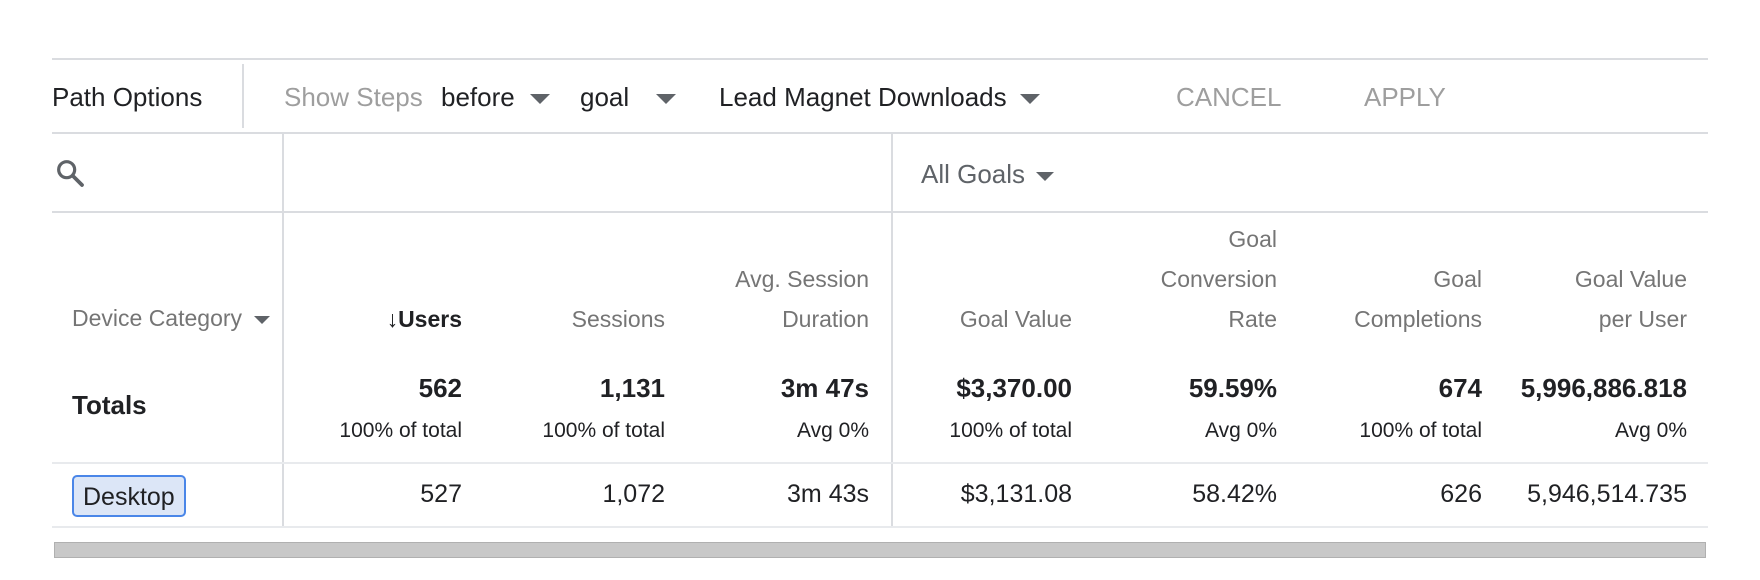 This screenshot has height=580, width=1760. Describe the element at coordinates (633, 494) in the screenshot. I see `table-cell: 1,072` at that location.